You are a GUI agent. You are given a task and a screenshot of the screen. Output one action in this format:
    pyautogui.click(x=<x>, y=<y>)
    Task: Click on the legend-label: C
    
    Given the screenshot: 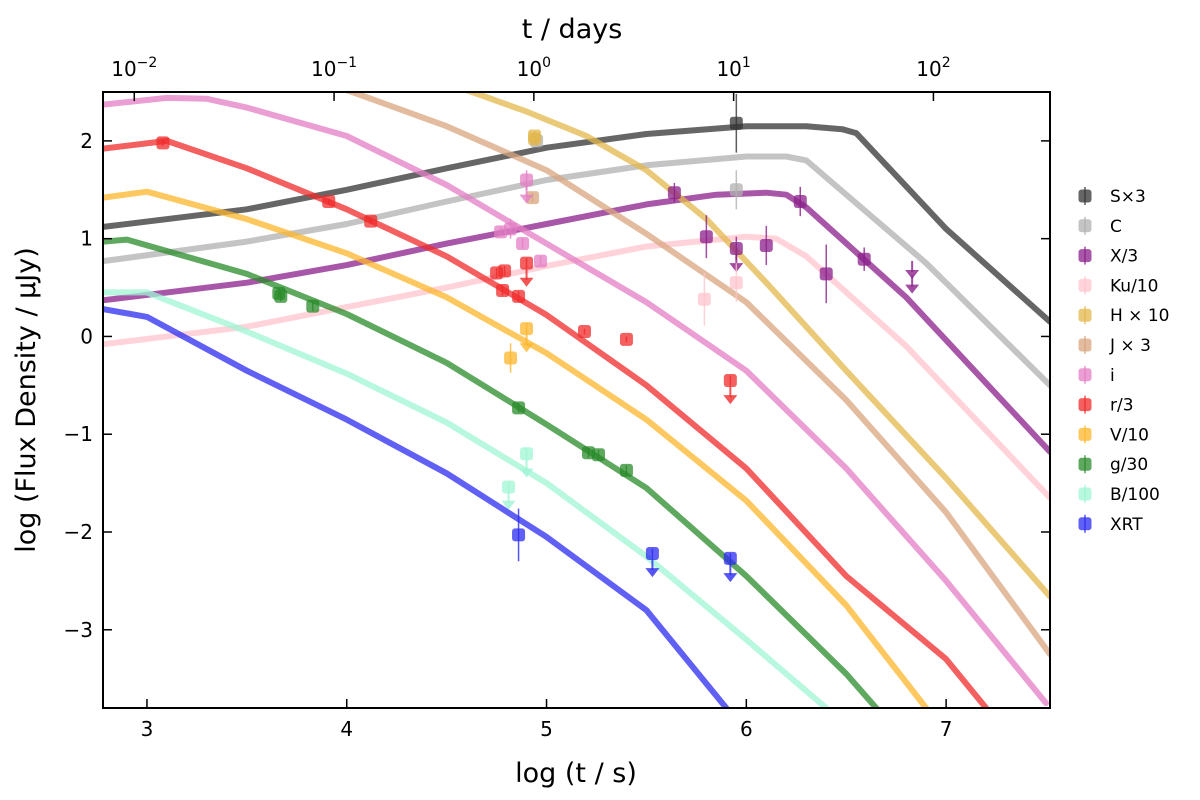 What is the action you would take?
    pyautogui.click(x=1116, y=227)
    